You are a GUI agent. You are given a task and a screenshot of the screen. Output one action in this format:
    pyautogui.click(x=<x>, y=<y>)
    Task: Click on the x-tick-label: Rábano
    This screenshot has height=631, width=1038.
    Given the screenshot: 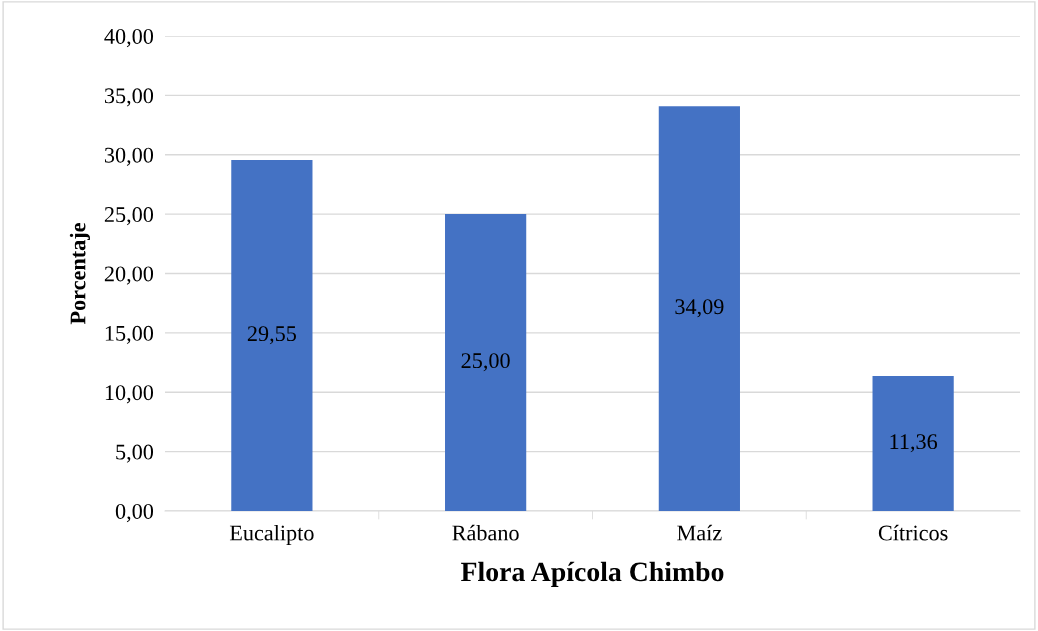 What is the action you would take?
    pyautogui.click(x=485, y=532)
    